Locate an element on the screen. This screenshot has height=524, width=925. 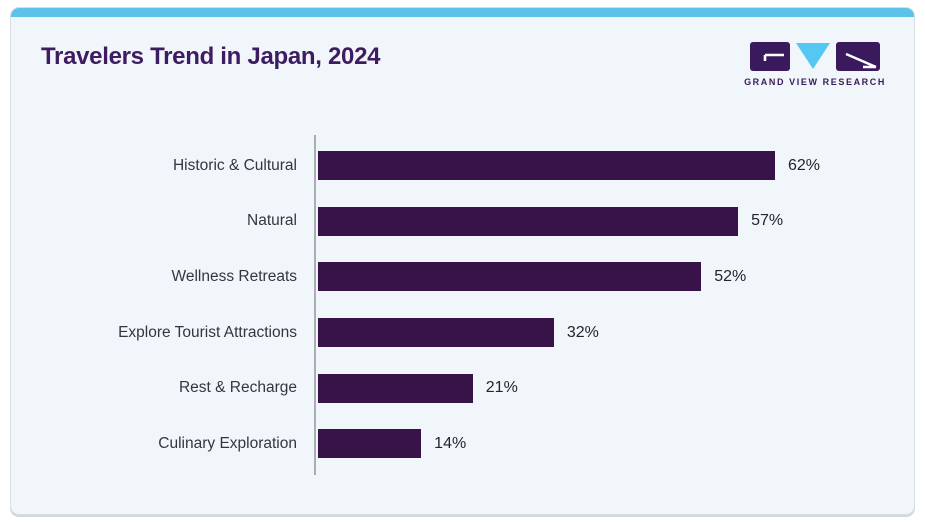
top-accent-strip is located at coordinates (462, 12).